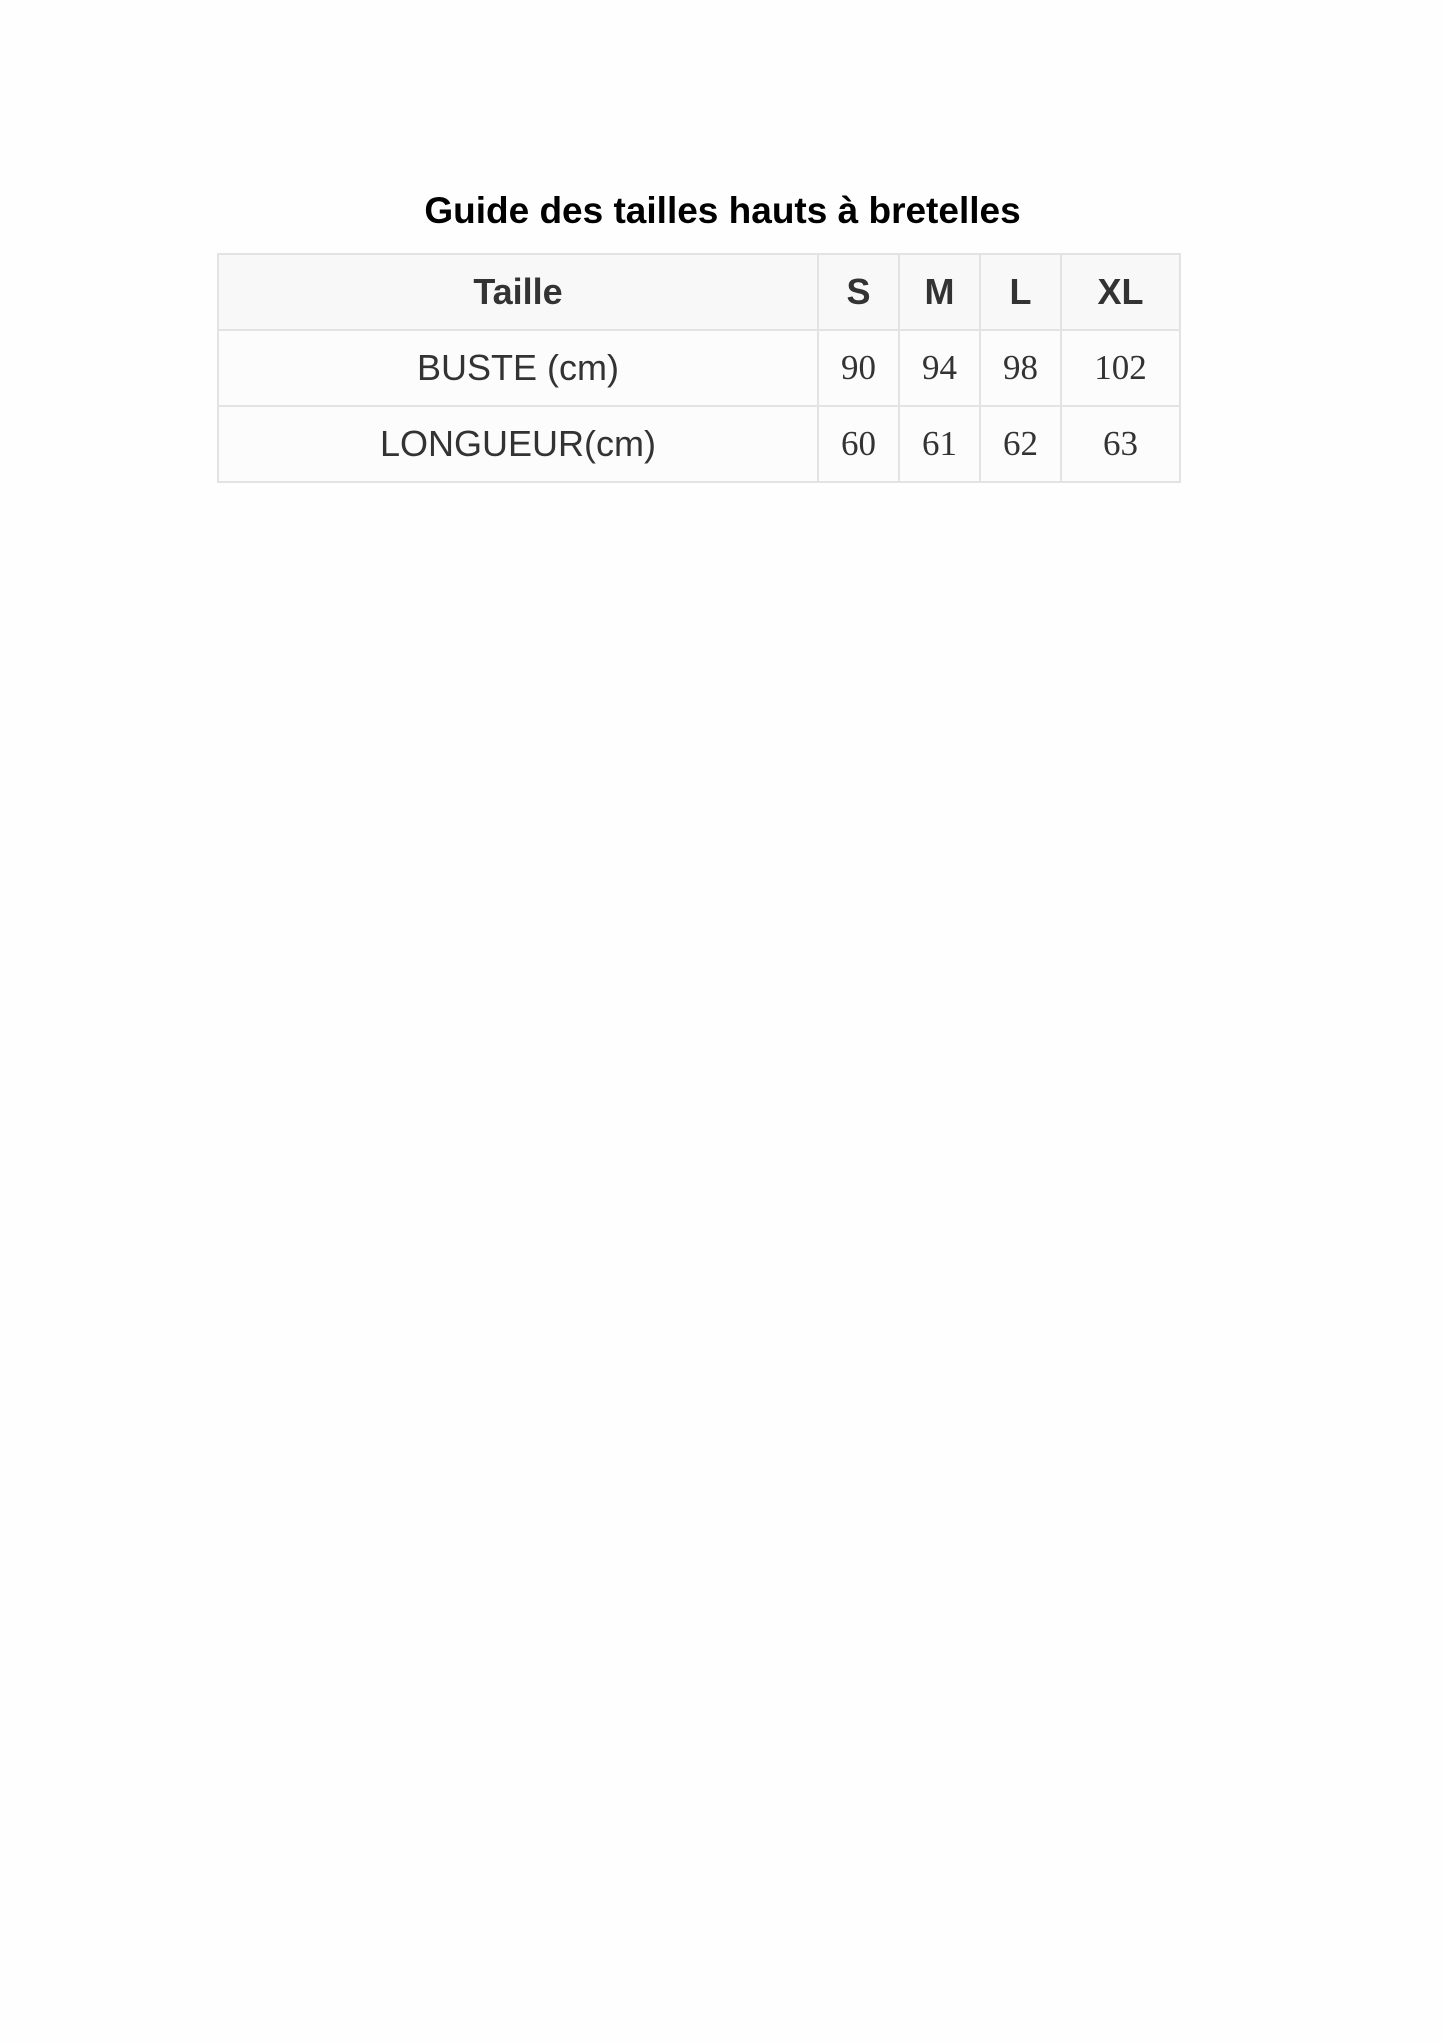 The width and height of the screenshot is (1445, 2043). Describe the element at coordinates (518, 444) in the screenshot. I see `row-label: LONGUEUR(cm)` at that location.